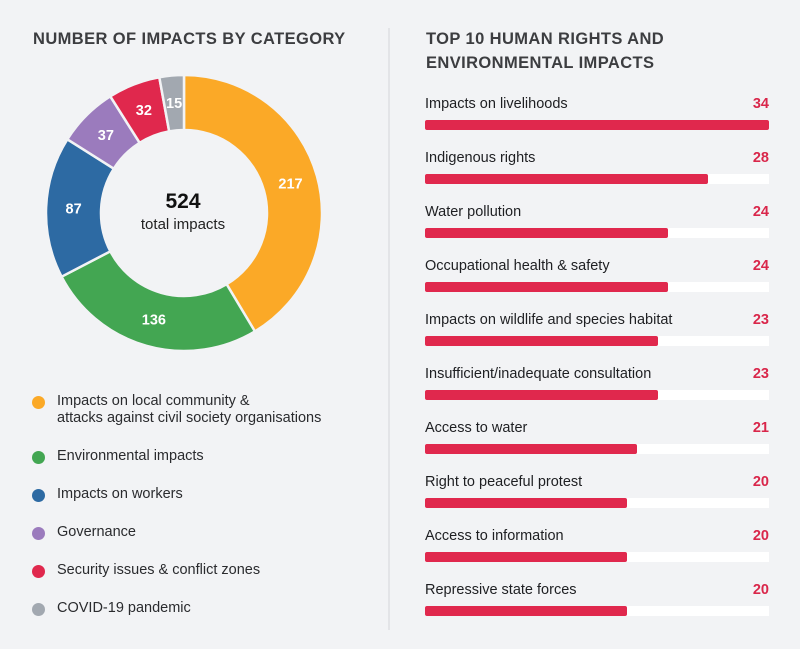  Describe the element at coordinates (494, 536) in the screenshot. I see `bar-category-label: Access to information` at that location.